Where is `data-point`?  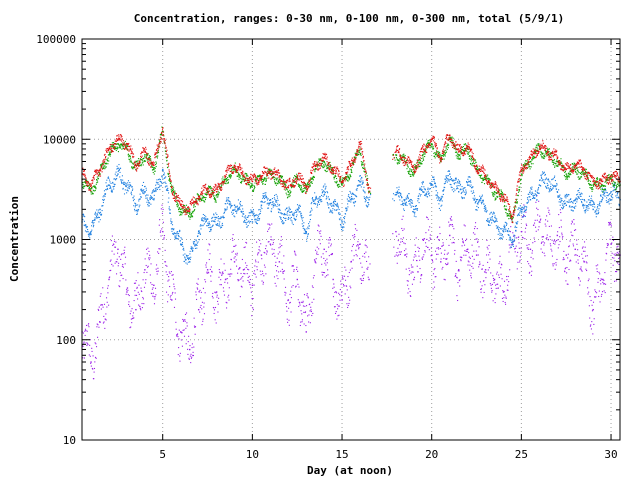
data-point is located at coordinates (539, 222).